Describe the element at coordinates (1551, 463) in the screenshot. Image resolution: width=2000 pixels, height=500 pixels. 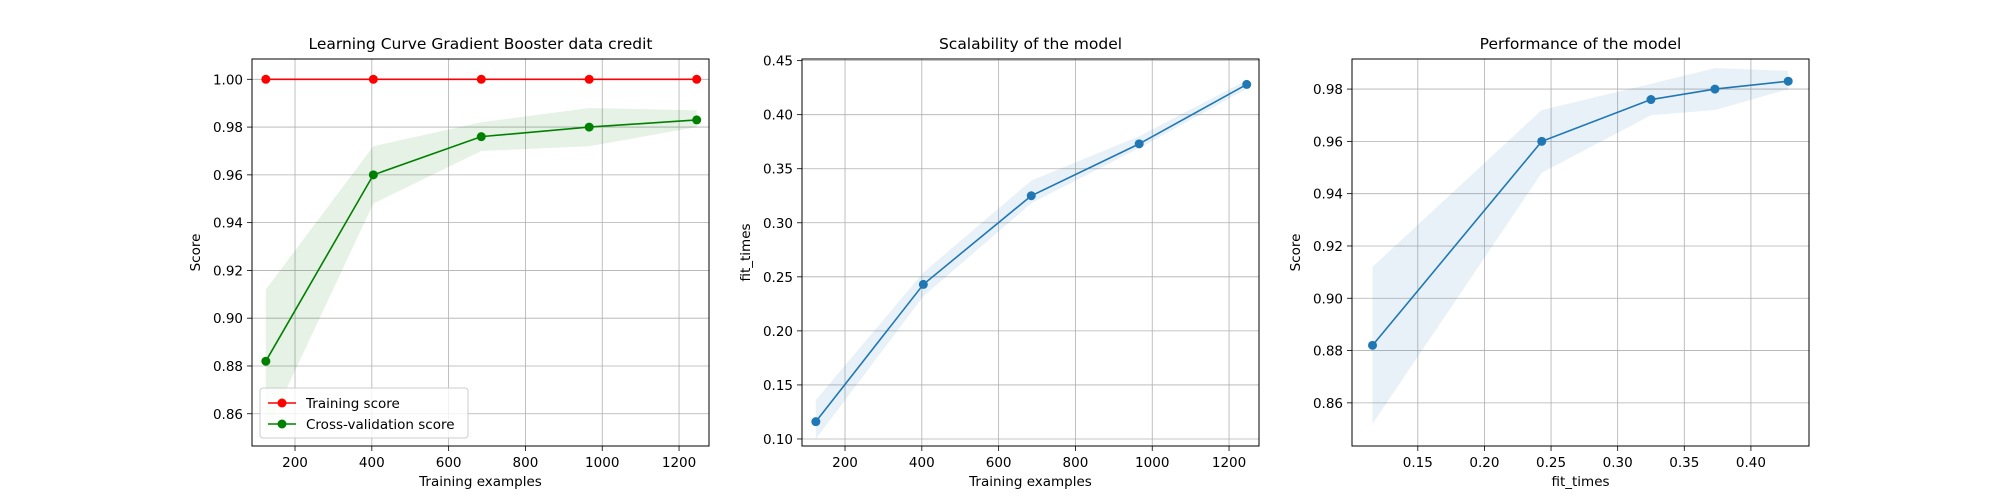
I see `performance-x-tick-label: 0.25` at that location.